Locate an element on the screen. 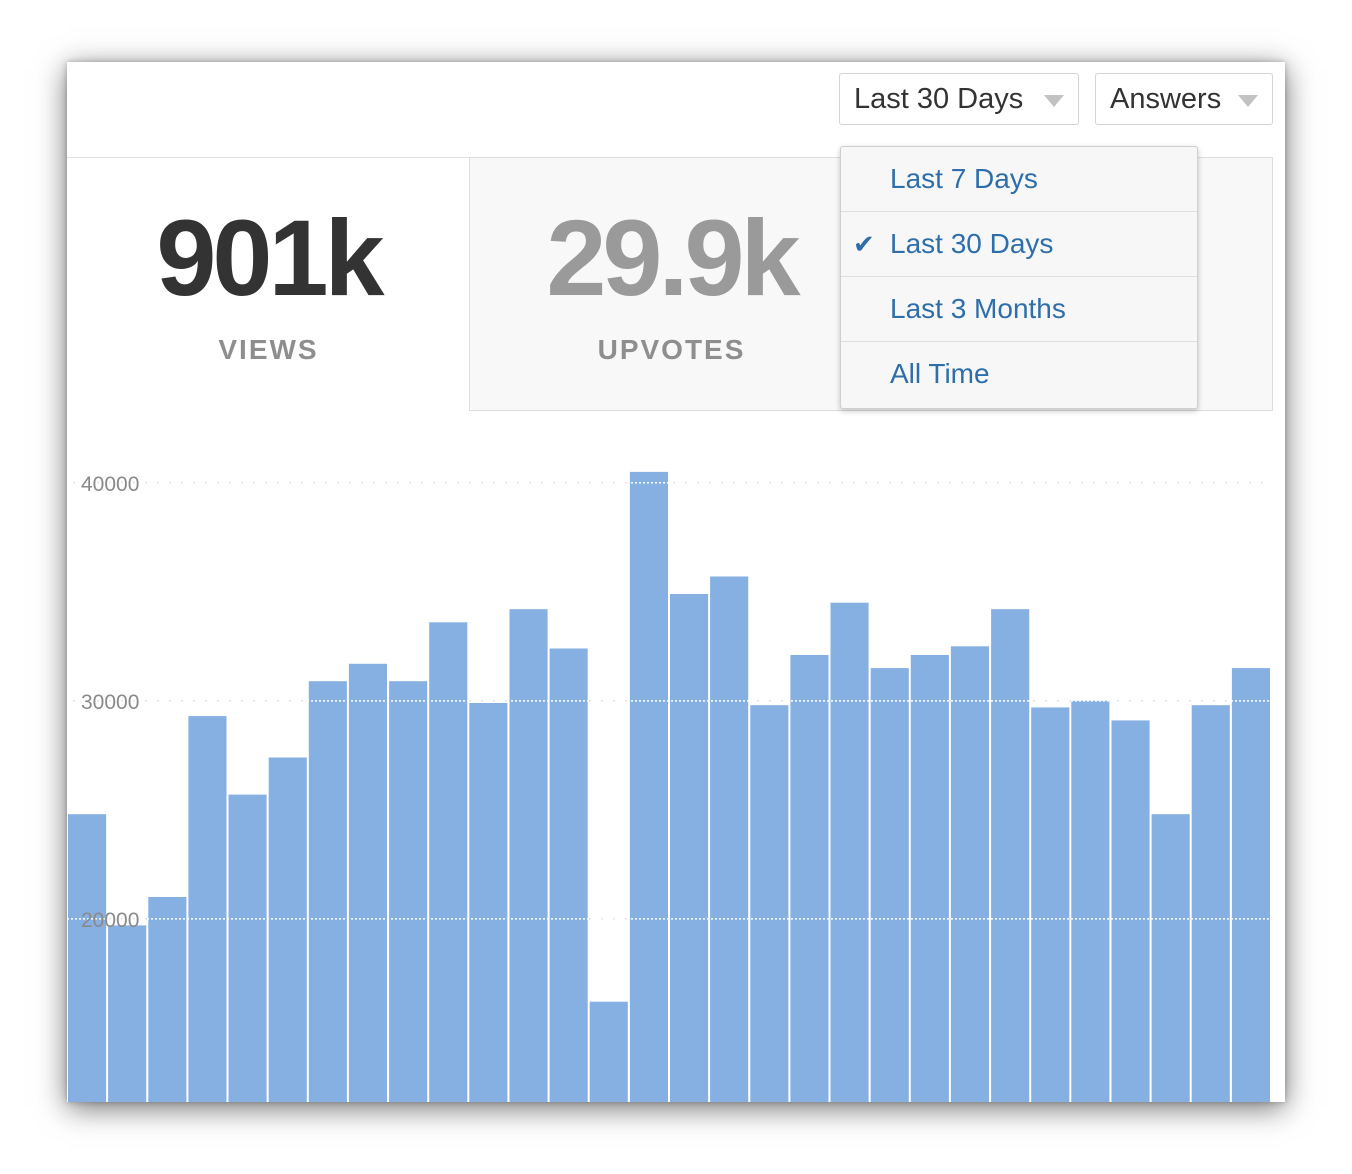  period-select-value: Last 30 Days is located at coordinates (939, 98).